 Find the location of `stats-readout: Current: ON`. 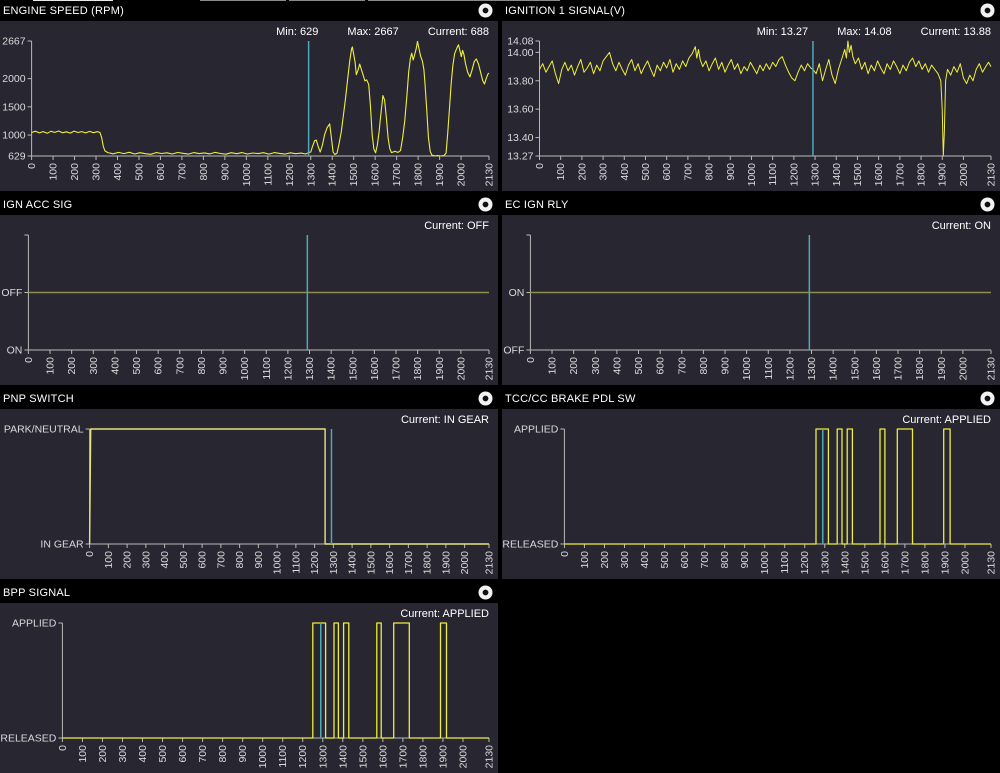

stats-readout: Current: ON is located at coordinates (948, 226).